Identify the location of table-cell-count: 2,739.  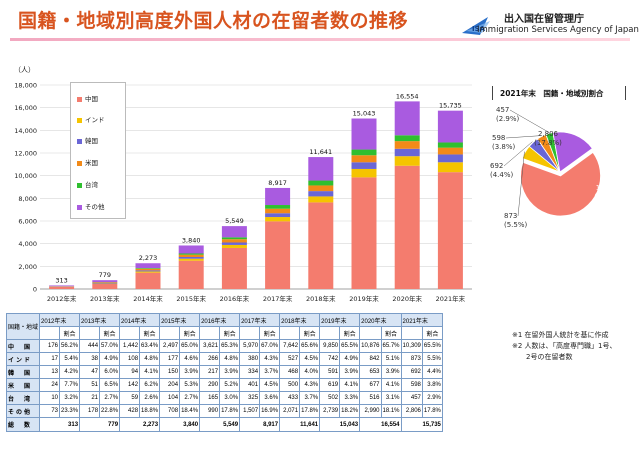
(330, 411).